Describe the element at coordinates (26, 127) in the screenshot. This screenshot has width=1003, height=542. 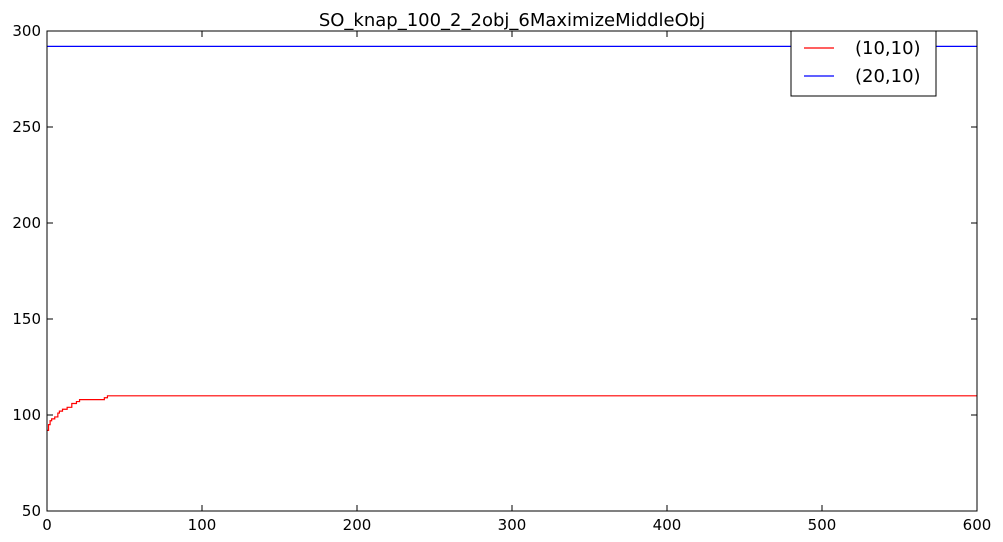
I see `y-tick-label: 250` at that location.